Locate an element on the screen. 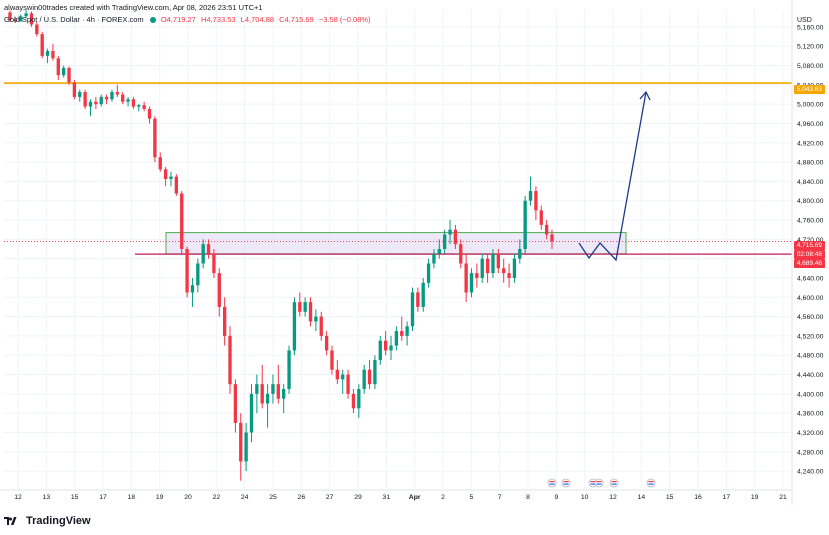 The height and width of the screenshot is (535, 829). brand-name: TradingView is located at coordinates (58, 521).